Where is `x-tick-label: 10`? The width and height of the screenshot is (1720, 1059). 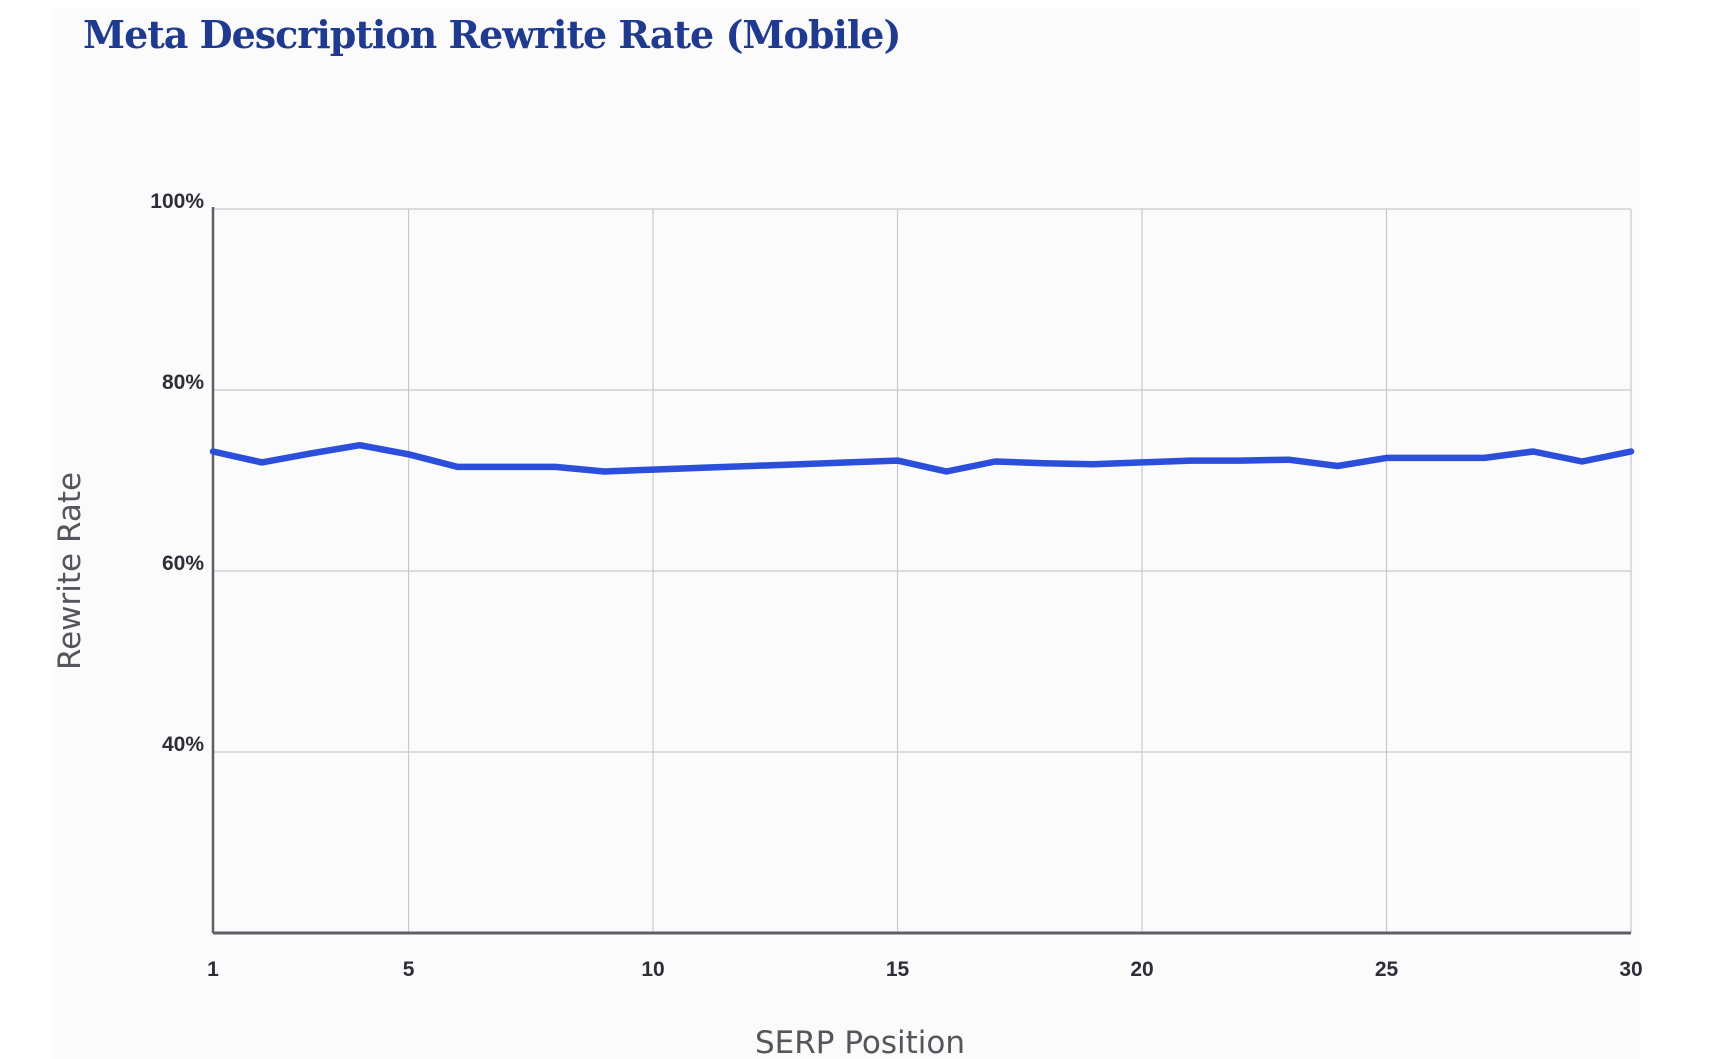
x-tick-label: 10 is located at coordinates (652, 969).